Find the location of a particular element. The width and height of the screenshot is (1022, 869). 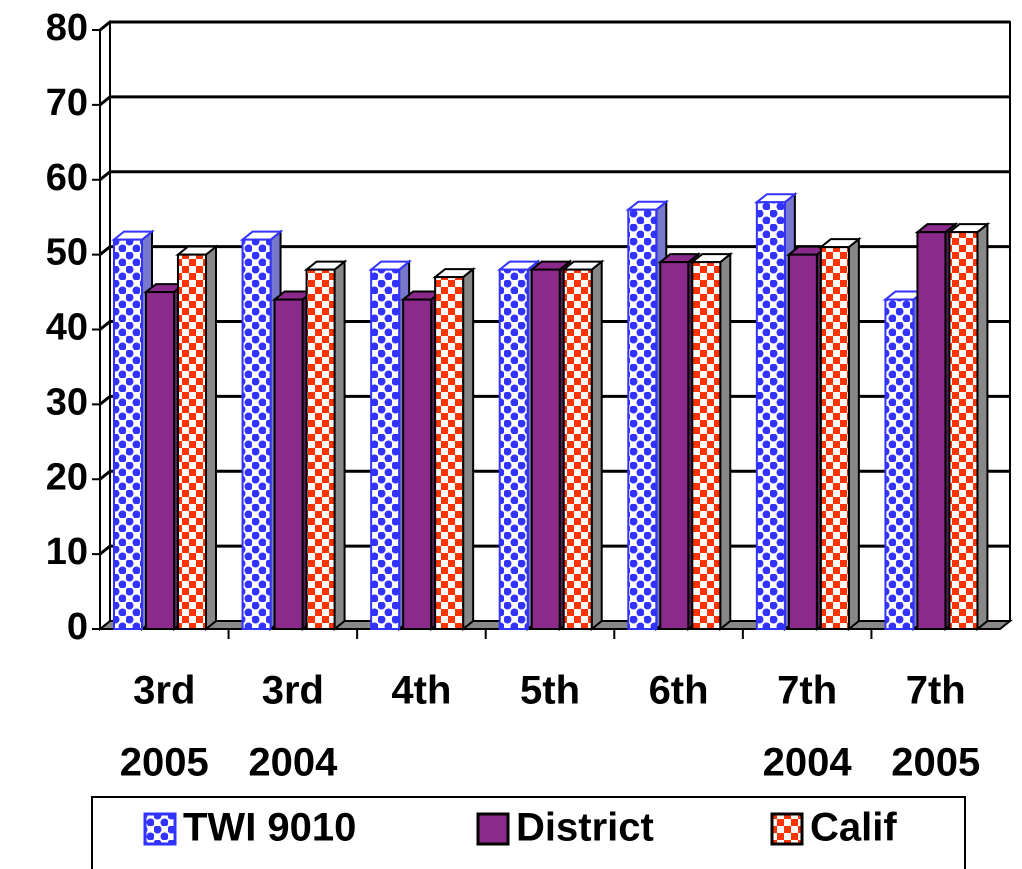

y-tick-label: 80 is located at coordinates (67, 28).